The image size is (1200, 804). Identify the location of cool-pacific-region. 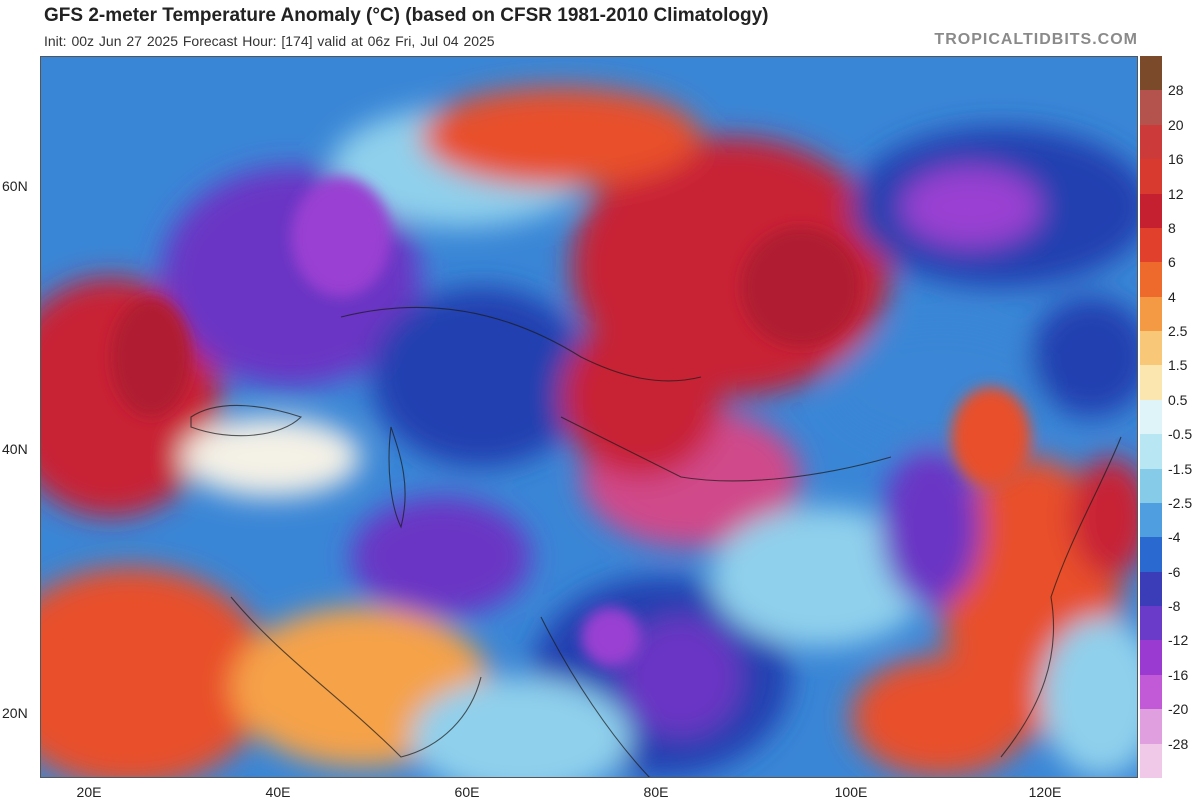
(1089, 697).